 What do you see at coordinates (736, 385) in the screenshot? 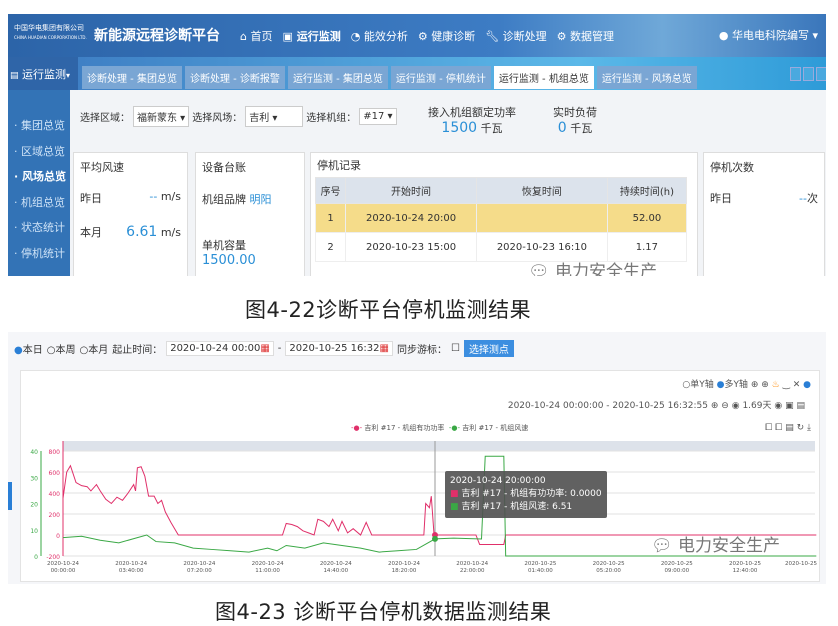
I see `radio-label: 多Y轴` at bounding box center [736, 385].